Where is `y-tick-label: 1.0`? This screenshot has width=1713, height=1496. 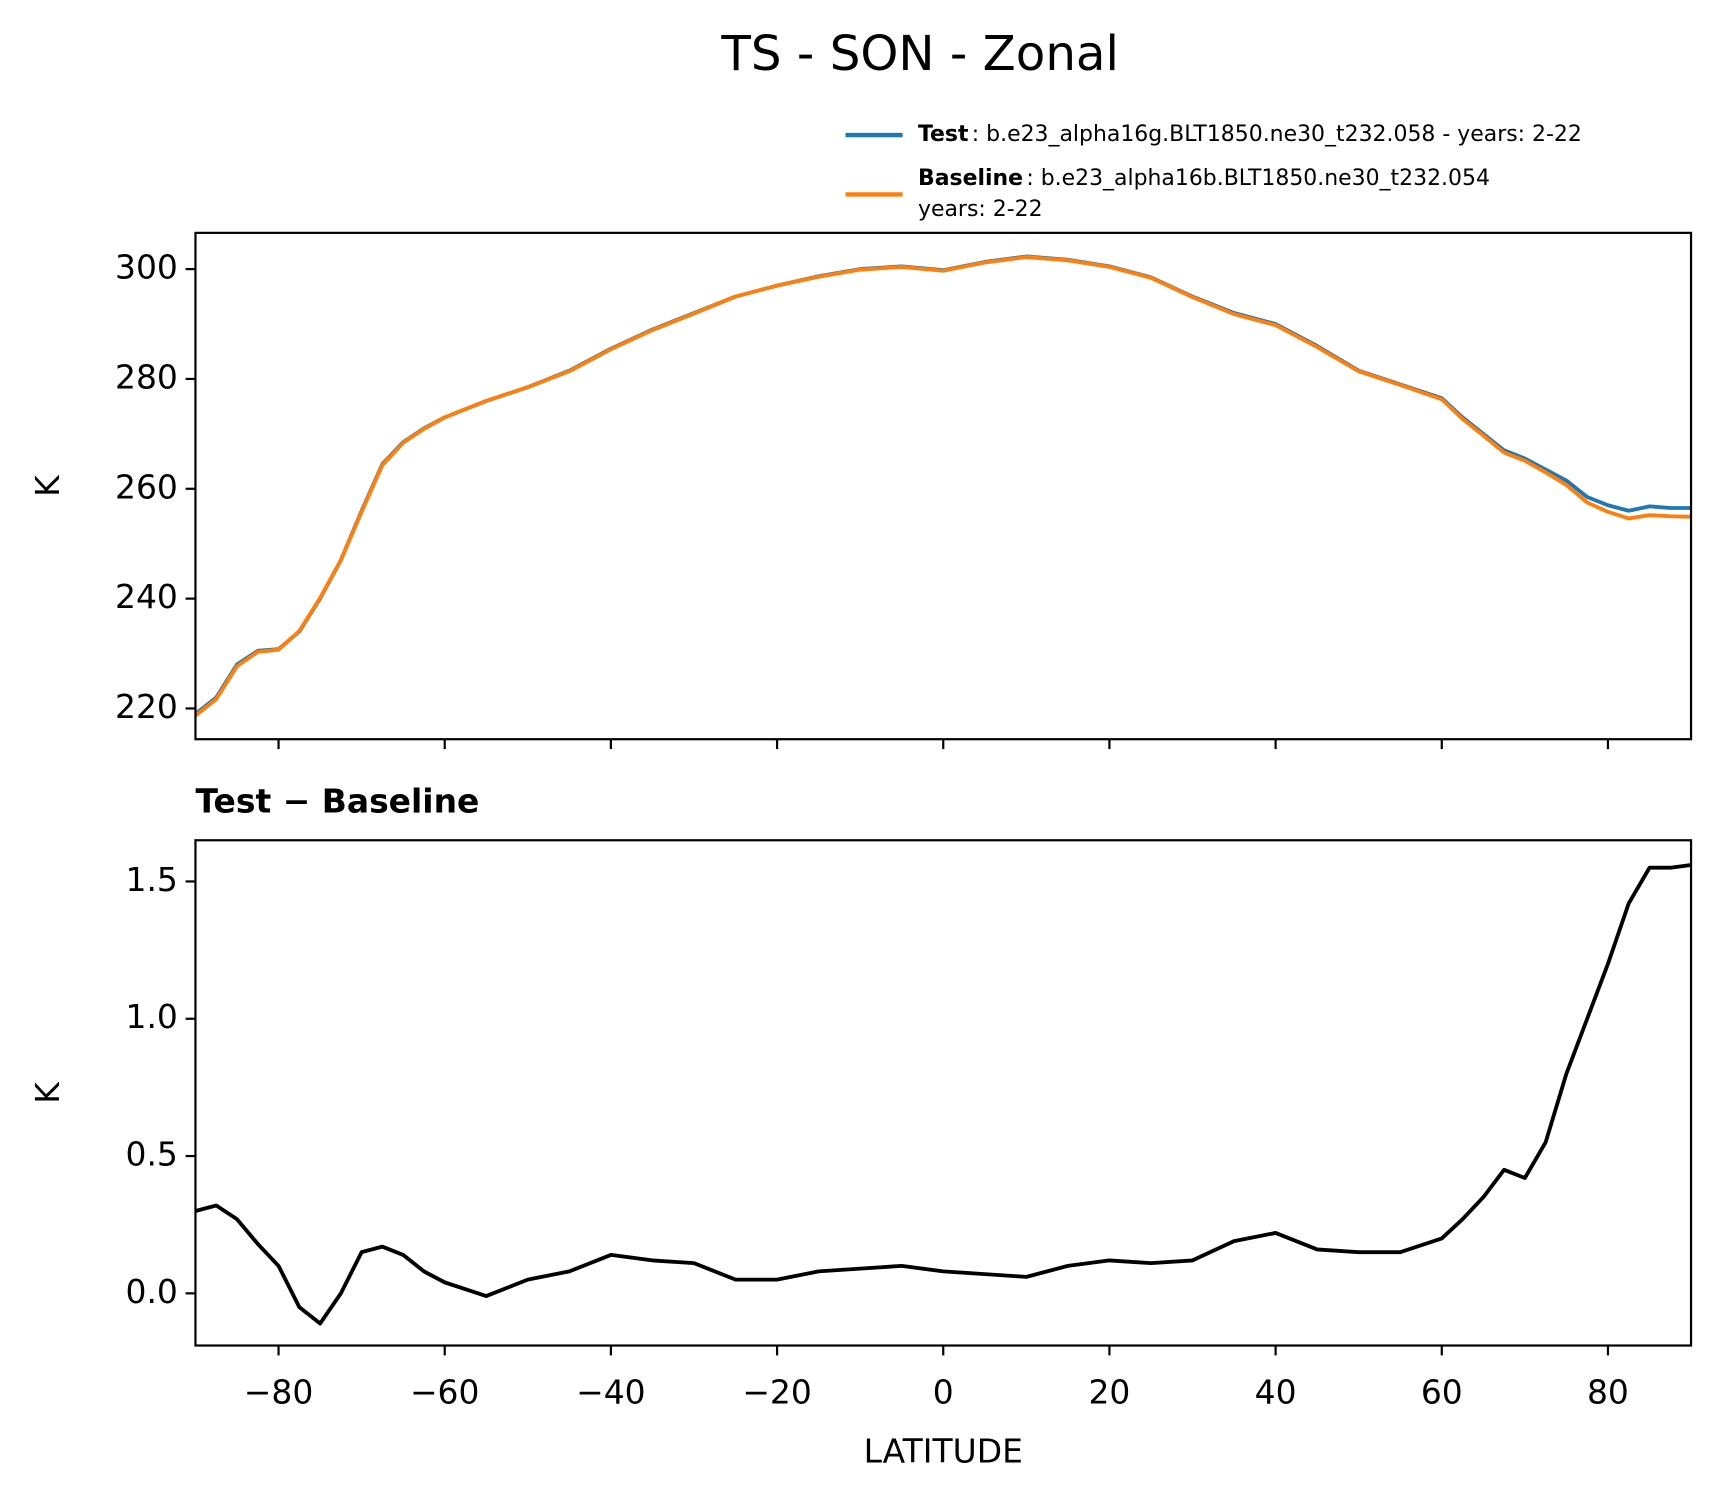 y-tick-label: 1.0 is located at coordinates (152, 1016).